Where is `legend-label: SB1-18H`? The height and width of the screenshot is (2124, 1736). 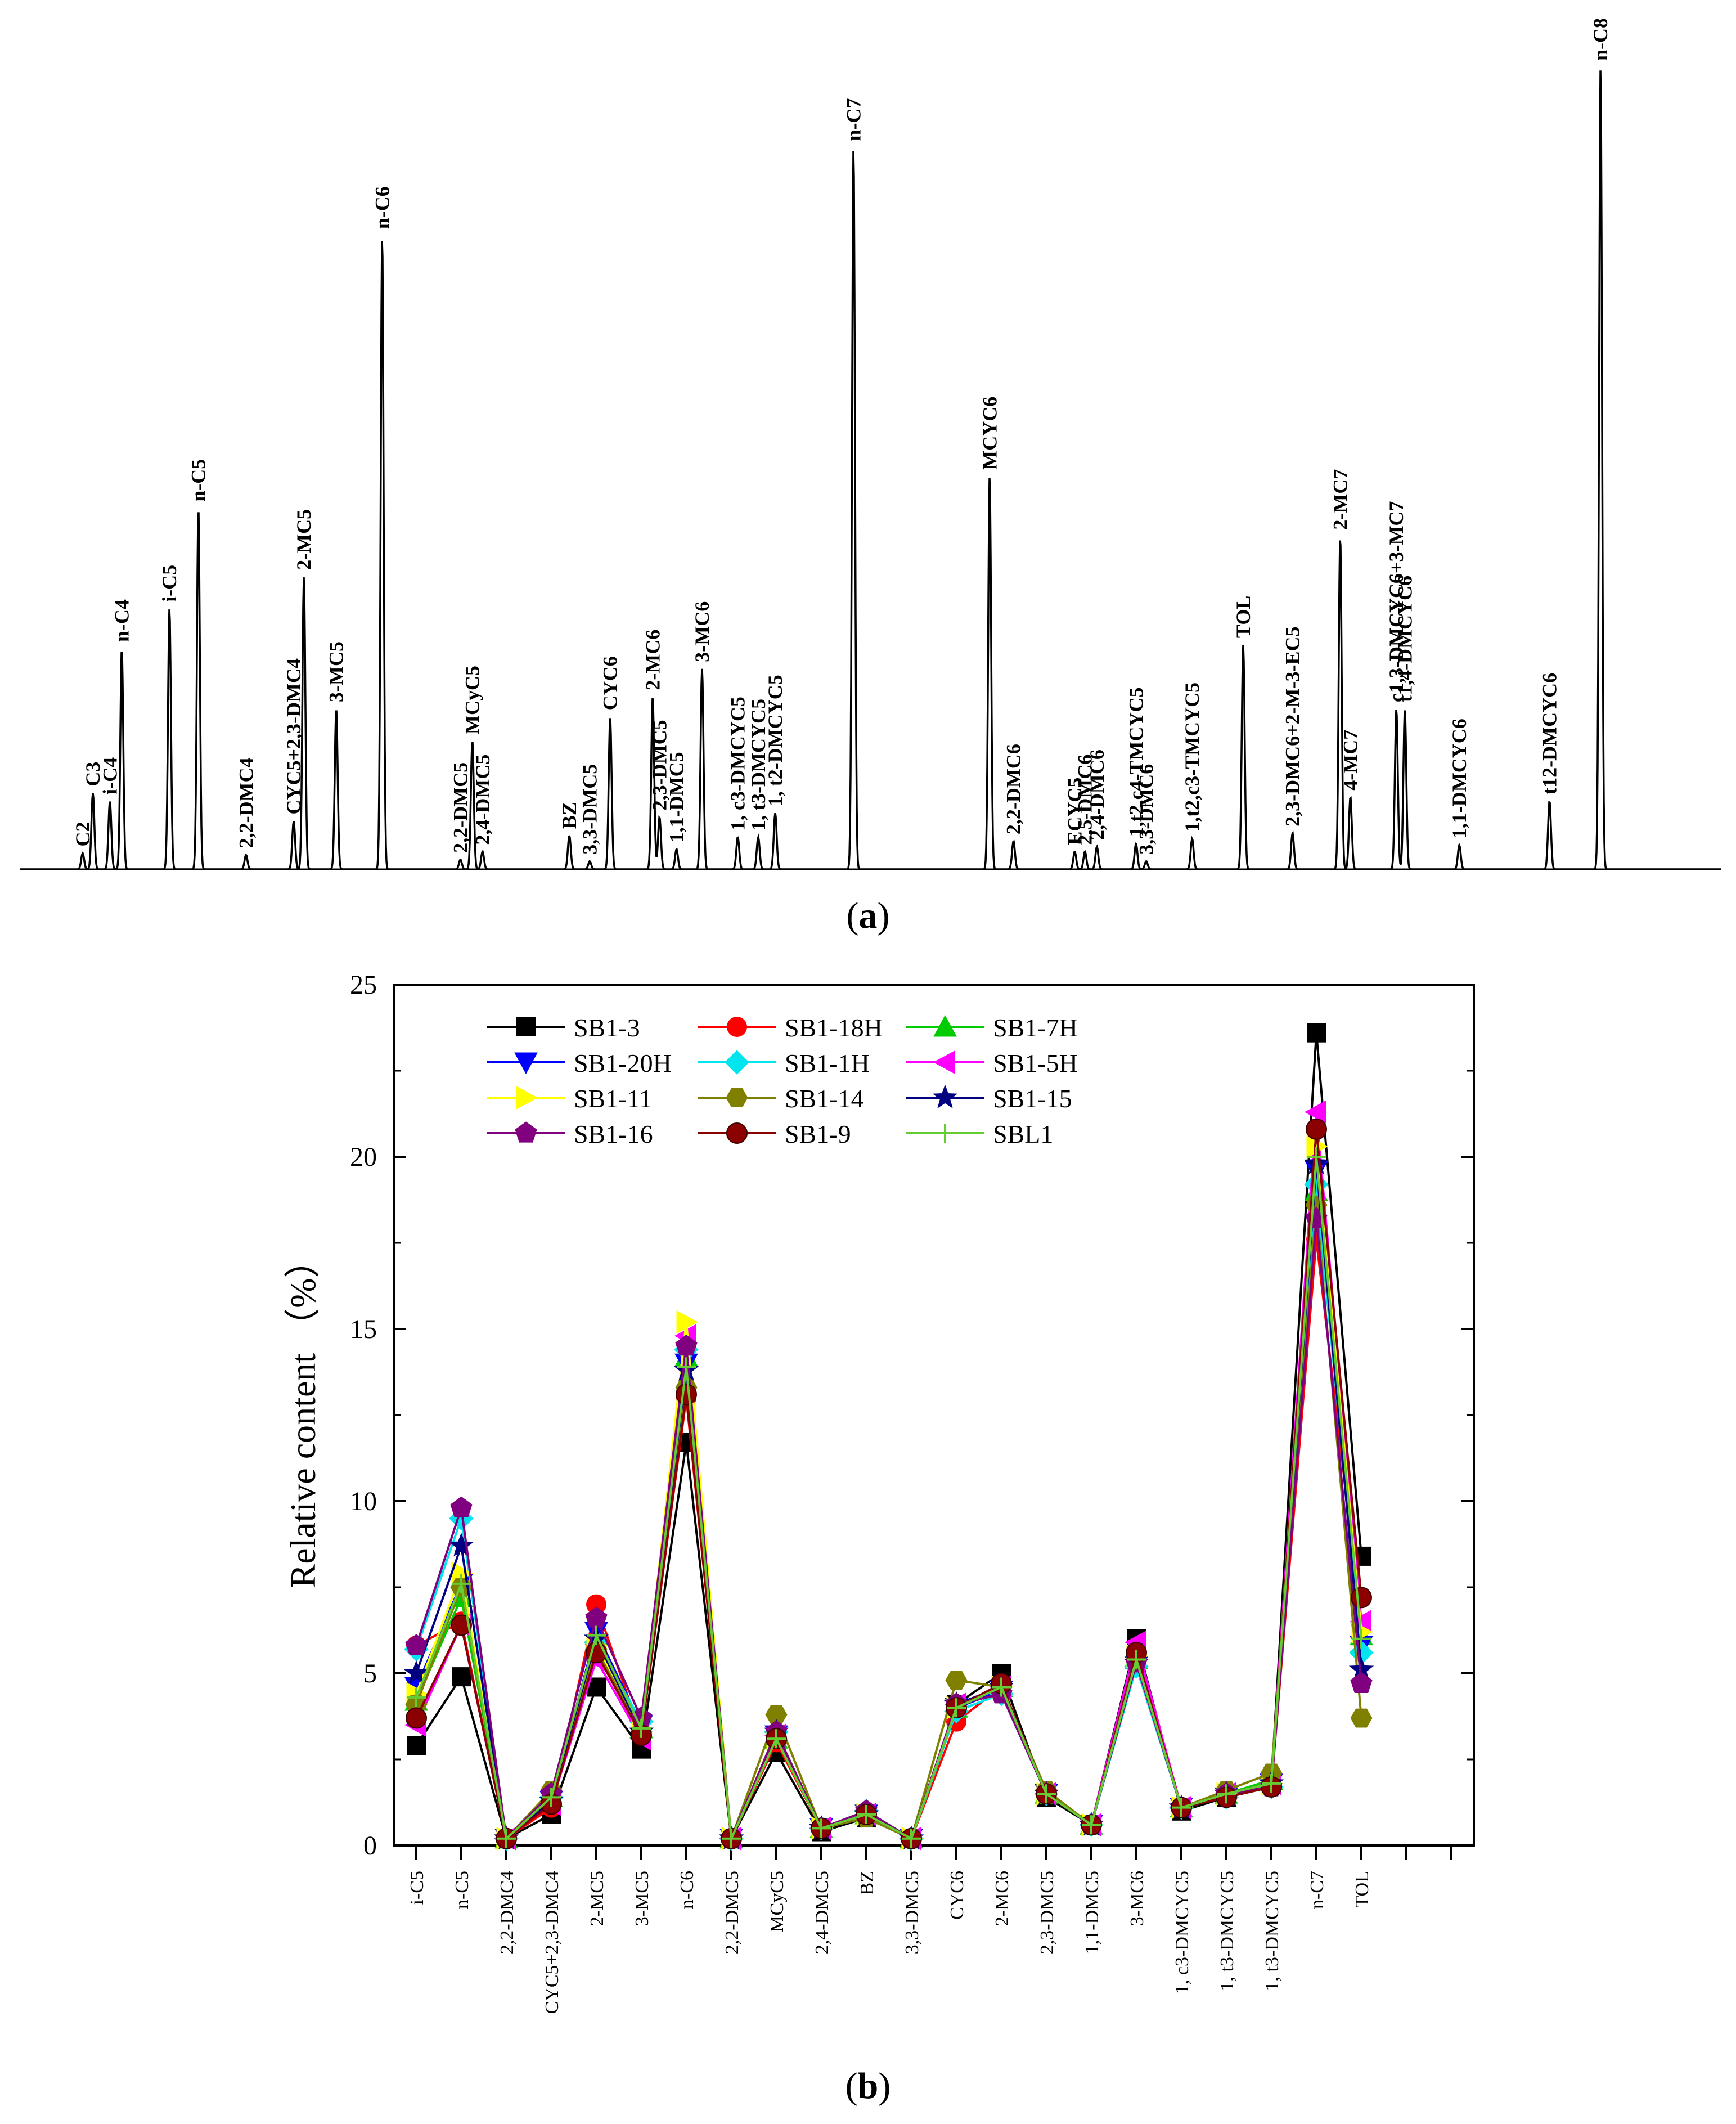
legend-label: SB1-18H is located at coordinates (834, 1027).